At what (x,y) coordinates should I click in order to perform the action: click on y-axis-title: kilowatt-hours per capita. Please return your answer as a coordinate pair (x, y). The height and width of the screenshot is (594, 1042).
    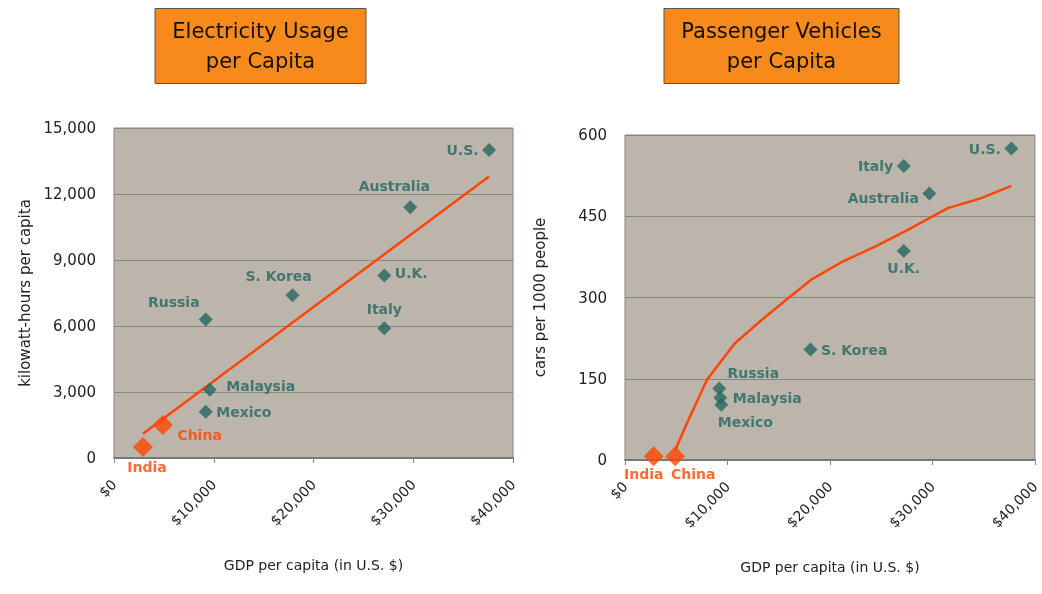
    Looking at the image, I should click on (25, 293).